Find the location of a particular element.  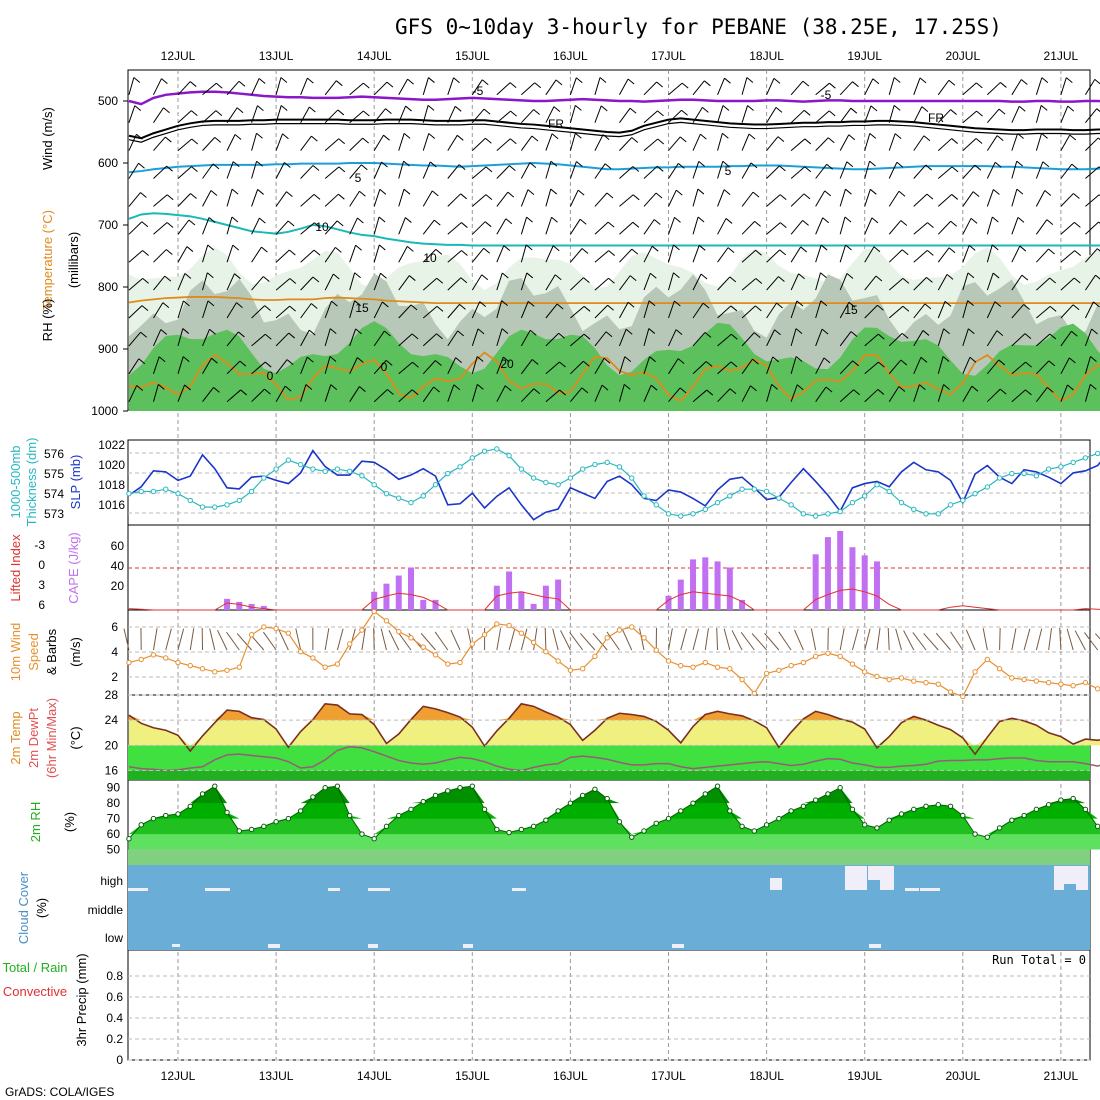

bottom-date-label: 12JUL is located at coordinates (178, 1076).